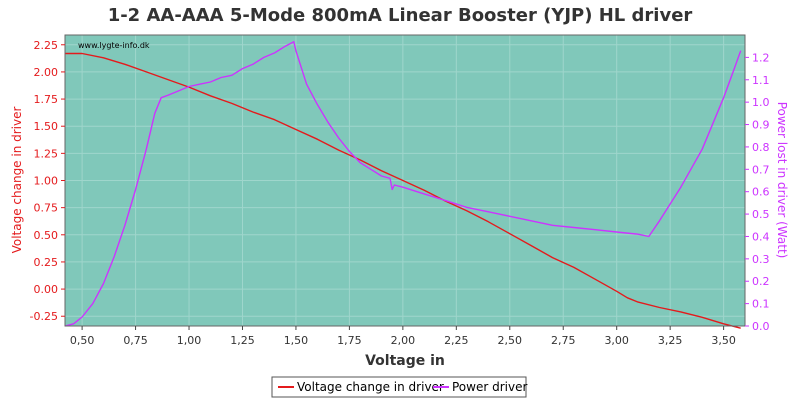  I want to click on right-tick-label: 0.1, so click(761, 304).